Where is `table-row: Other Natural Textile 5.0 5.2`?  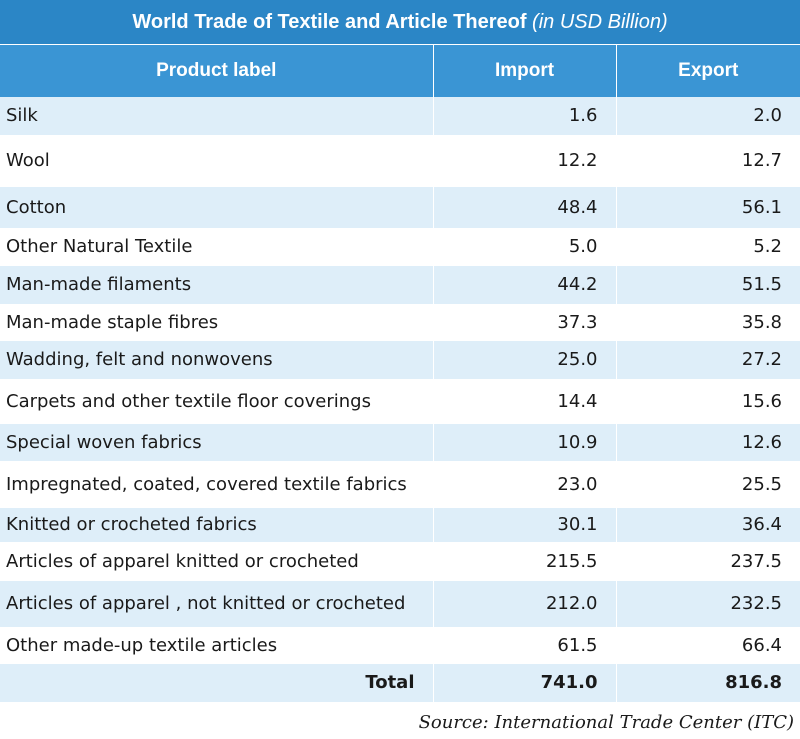 table-row: Other Natural Textile 5.0 5.2 is located at coordinates (400, 247).